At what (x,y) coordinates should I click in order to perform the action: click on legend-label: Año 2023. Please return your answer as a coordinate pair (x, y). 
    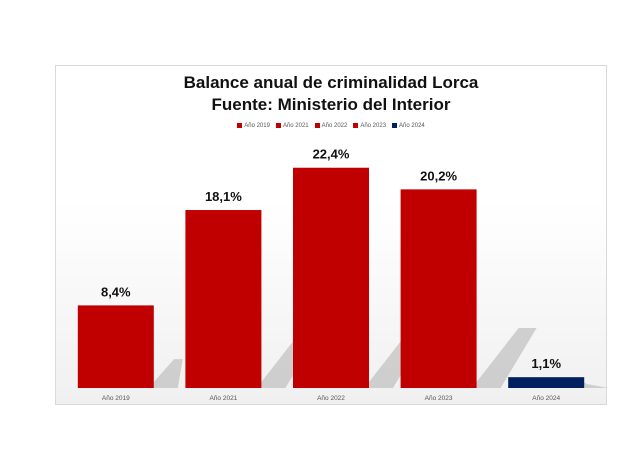
    Looking at the image, I should click on (373, 126).